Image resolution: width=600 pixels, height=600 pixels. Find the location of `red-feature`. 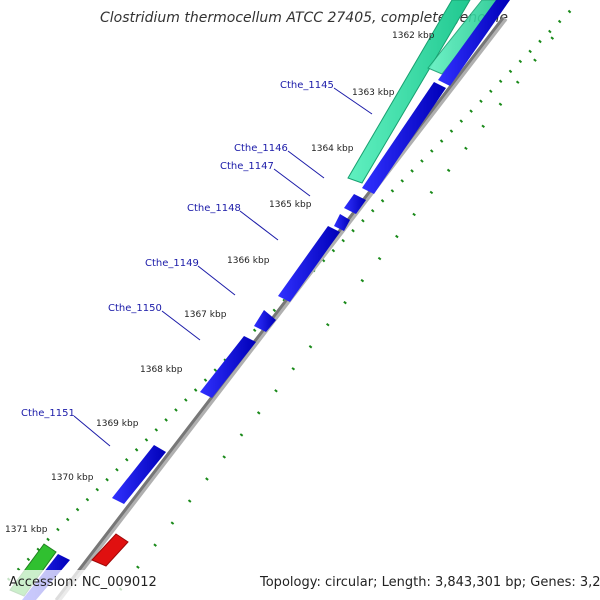

red-feature is located at coordinates (110, 550).